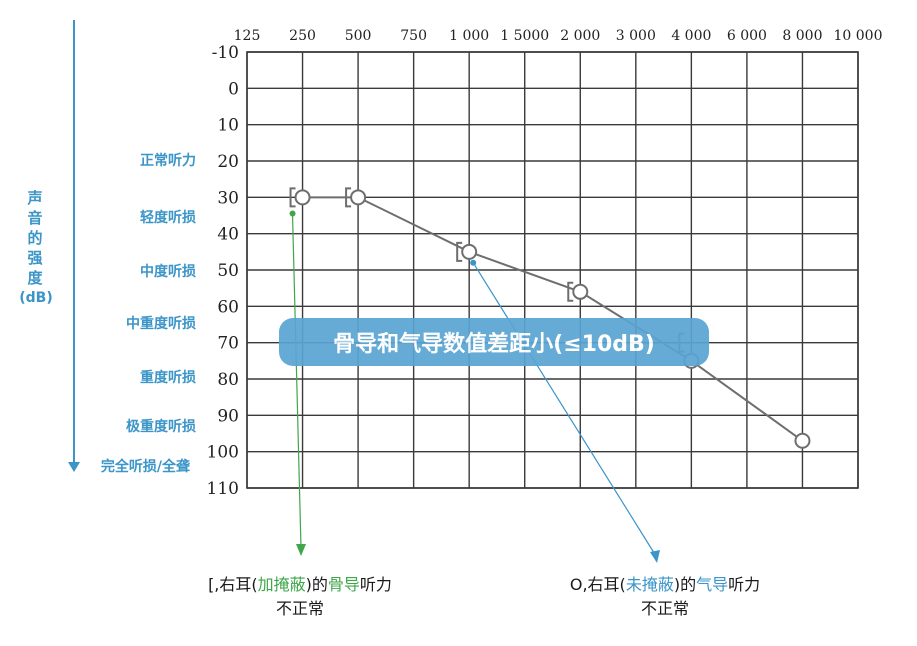  I want to click on air-callout-line, so click(564, 409).